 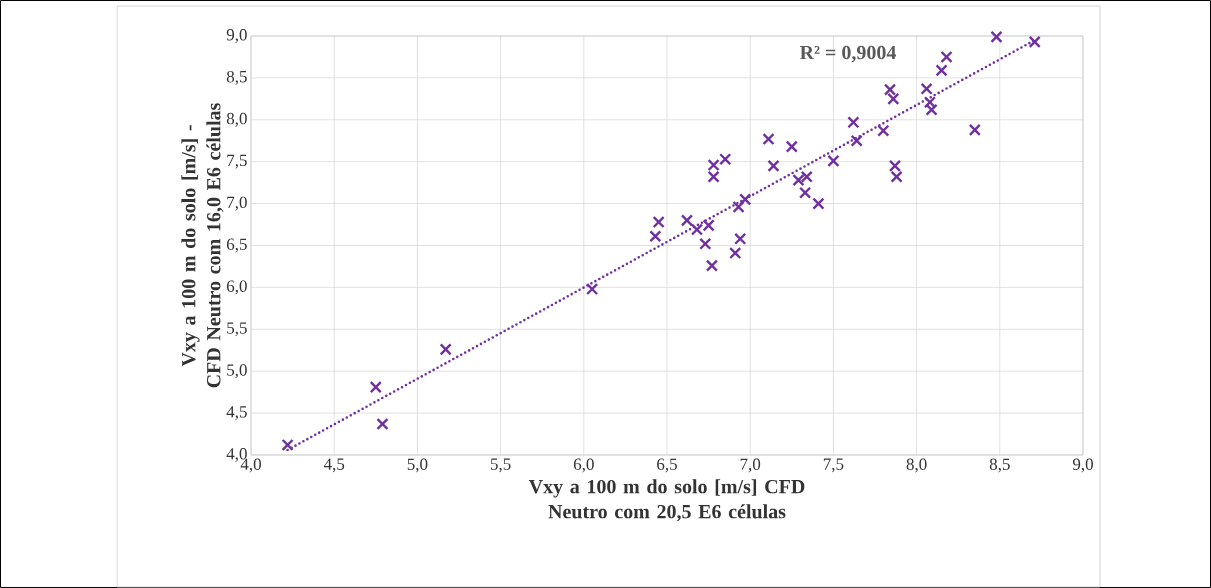 What do you see at coordinates (236, 119) in the screenshot?
I see `y-tick-label: 8,0` at bounding box center [236, 119].